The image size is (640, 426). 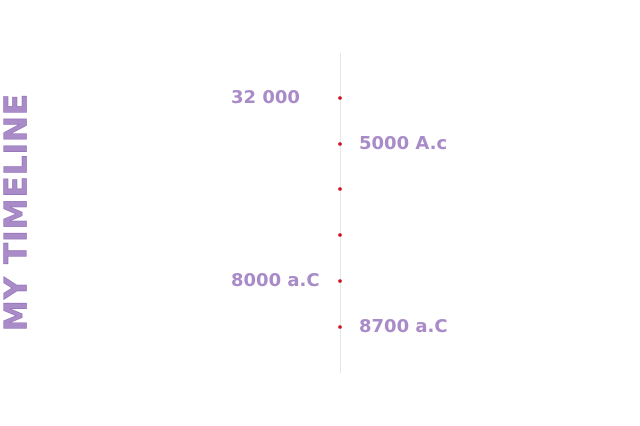 I want to click on event-label: 5000 A.c, so click(x=403, y=143).